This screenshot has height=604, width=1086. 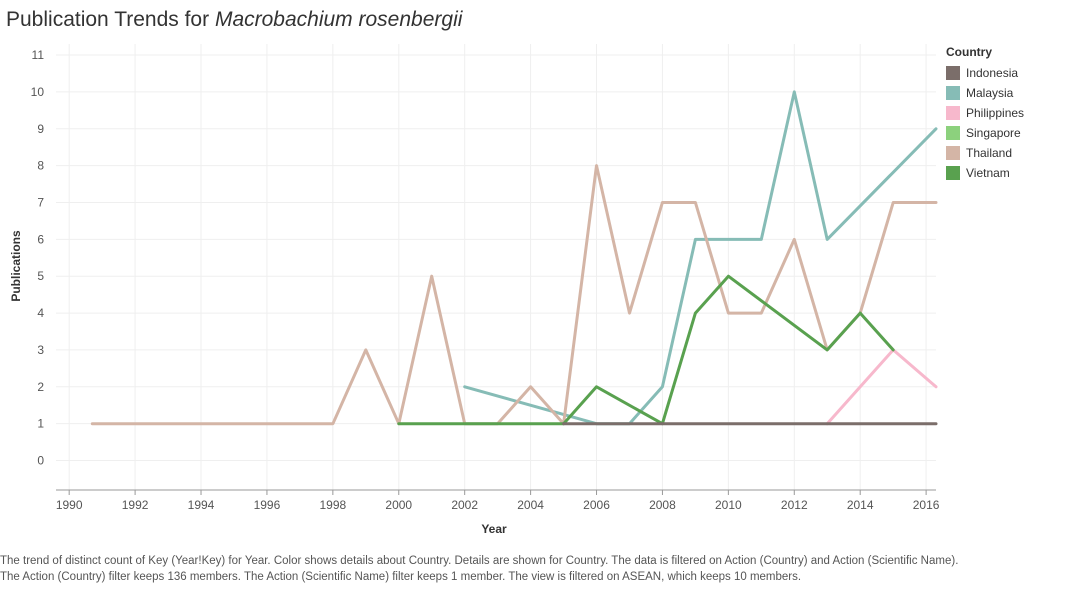 I want to click on title-species: Macrobachium rosenbergii, so click(x=338, y=19).